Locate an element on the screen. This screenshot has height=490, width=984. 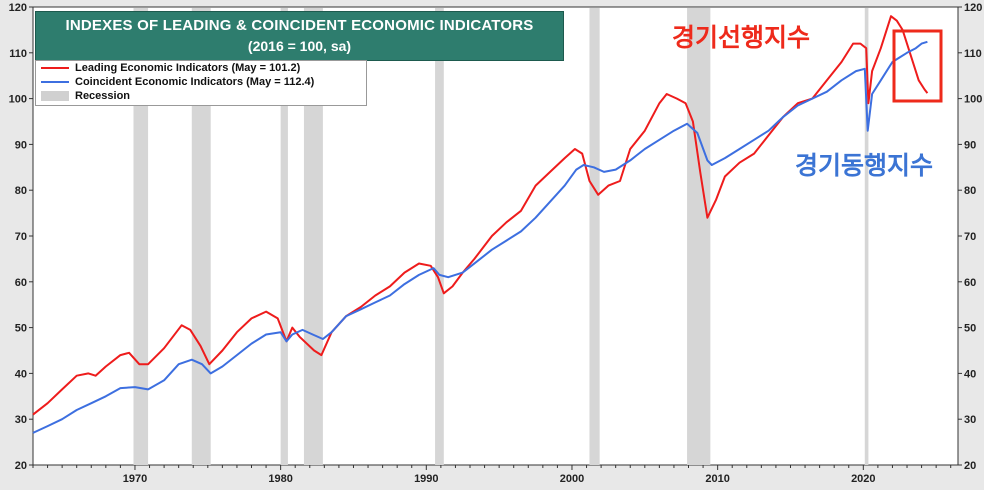
y-tick-label-right-40: 40 is located at coordinates (970, 374).